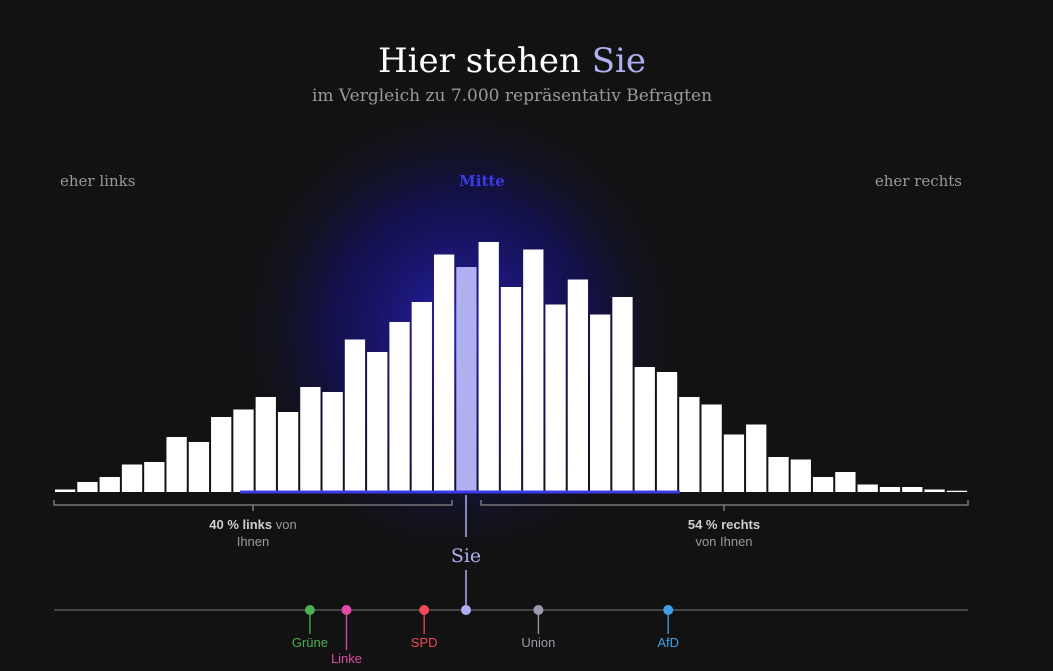 This screenshot has height=671, width=1053. I want to click on title-highlight: Sie, so click(619, 61).